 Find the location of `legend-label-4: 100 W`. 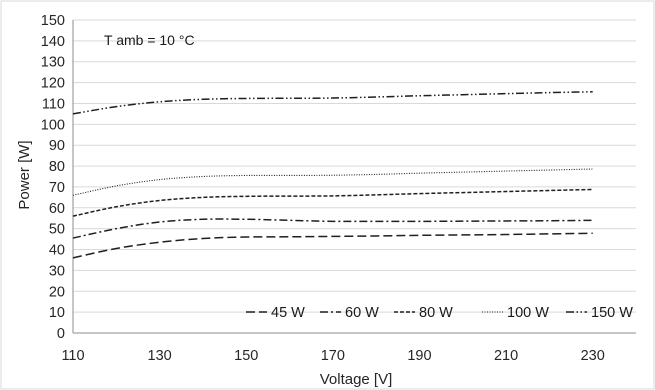

legend-label-4: 100 W is located at coordinates (528, 313).